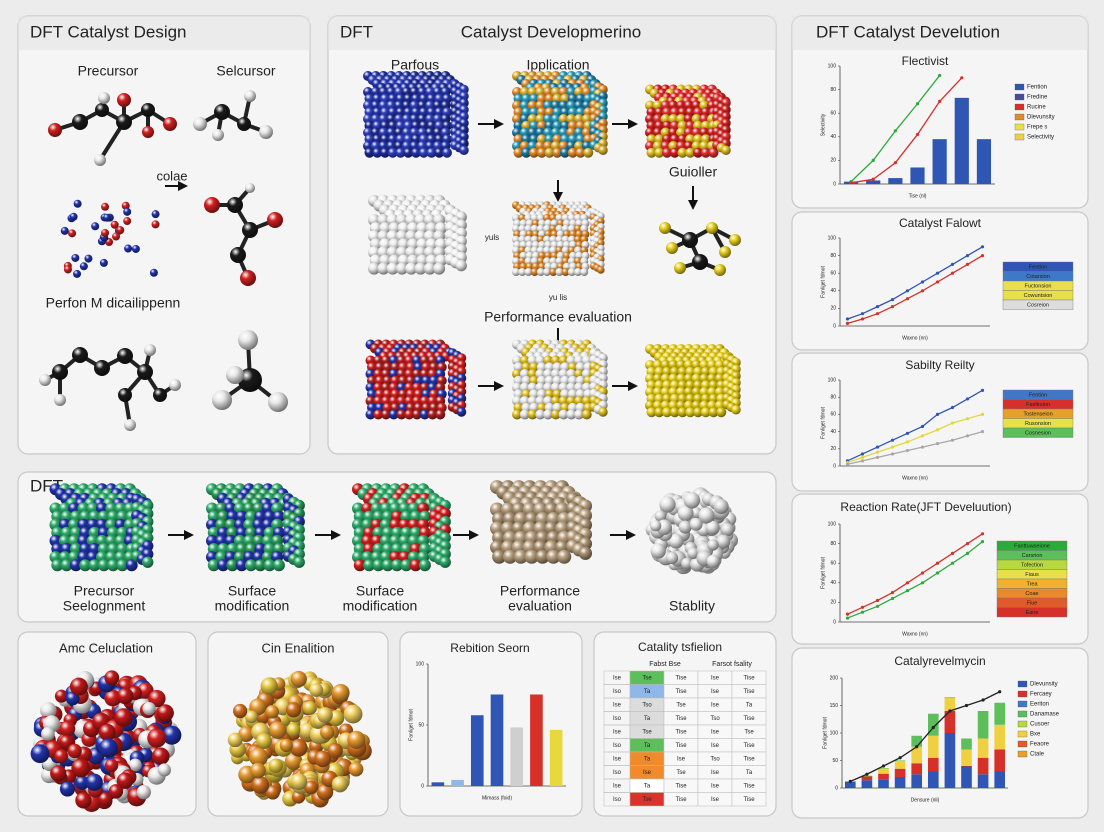  I want to click on table-cell, so click(749, 799).